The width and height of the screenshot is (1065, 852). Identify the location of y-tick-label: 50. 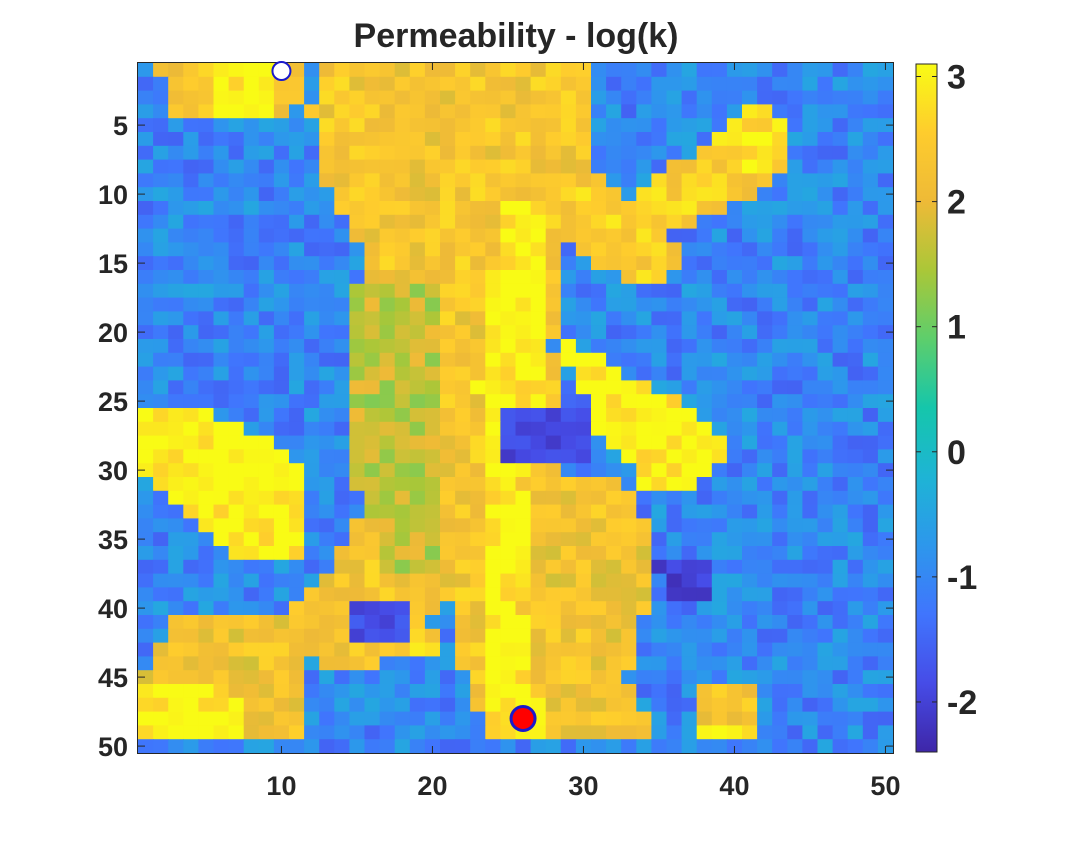
(113, 747).